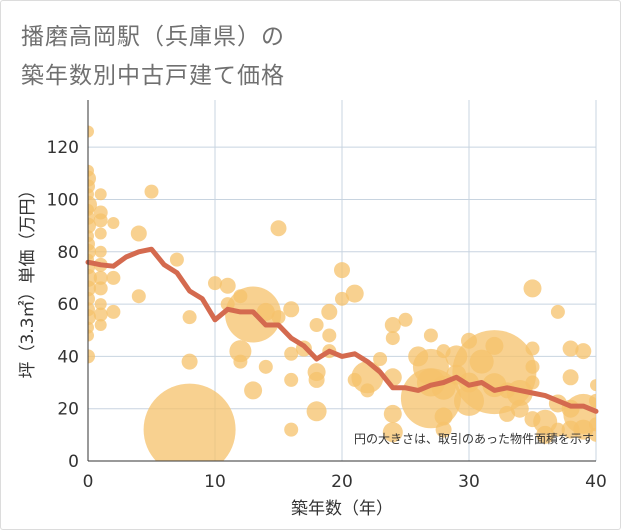  What do you see at coordinates (28, 279) in the screenshot?
I see `y-axis-label: 坪（3.3㎡）単価（万円）` at bounding box center [28, 279].